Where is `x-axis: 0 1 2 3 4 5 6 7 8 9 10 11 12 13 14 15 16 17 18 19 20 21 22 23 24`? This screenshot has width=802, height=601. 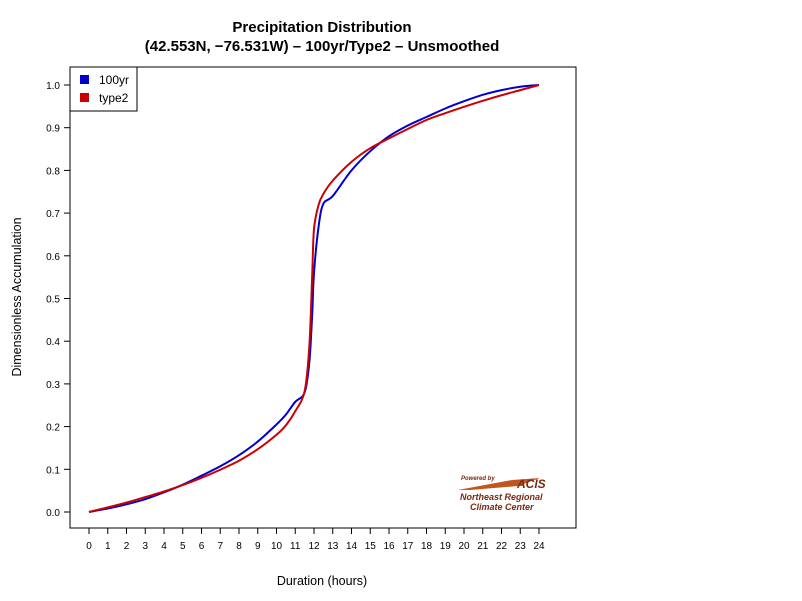 x-axis: 0 1 2 3 4 5 6 7 8 9 10 11 12 13 14 15 16 17 18 19 20 21 22 23 24 is located at coordinates (315, 540).